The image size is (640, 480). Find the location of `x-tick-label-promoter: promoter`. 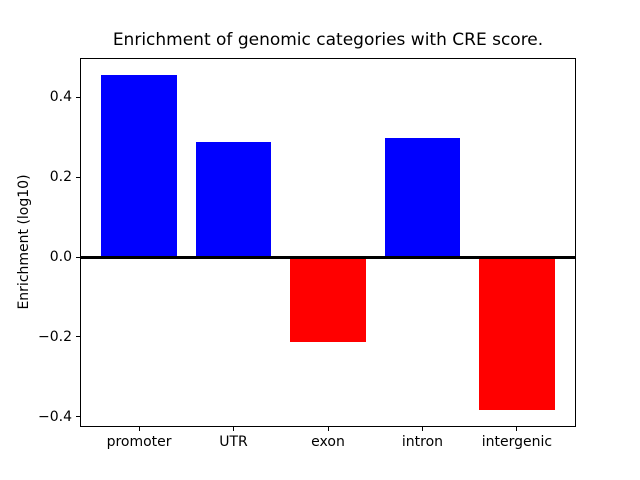

x-tick-label-promoter: promoter is located at coordinates (139, 442).